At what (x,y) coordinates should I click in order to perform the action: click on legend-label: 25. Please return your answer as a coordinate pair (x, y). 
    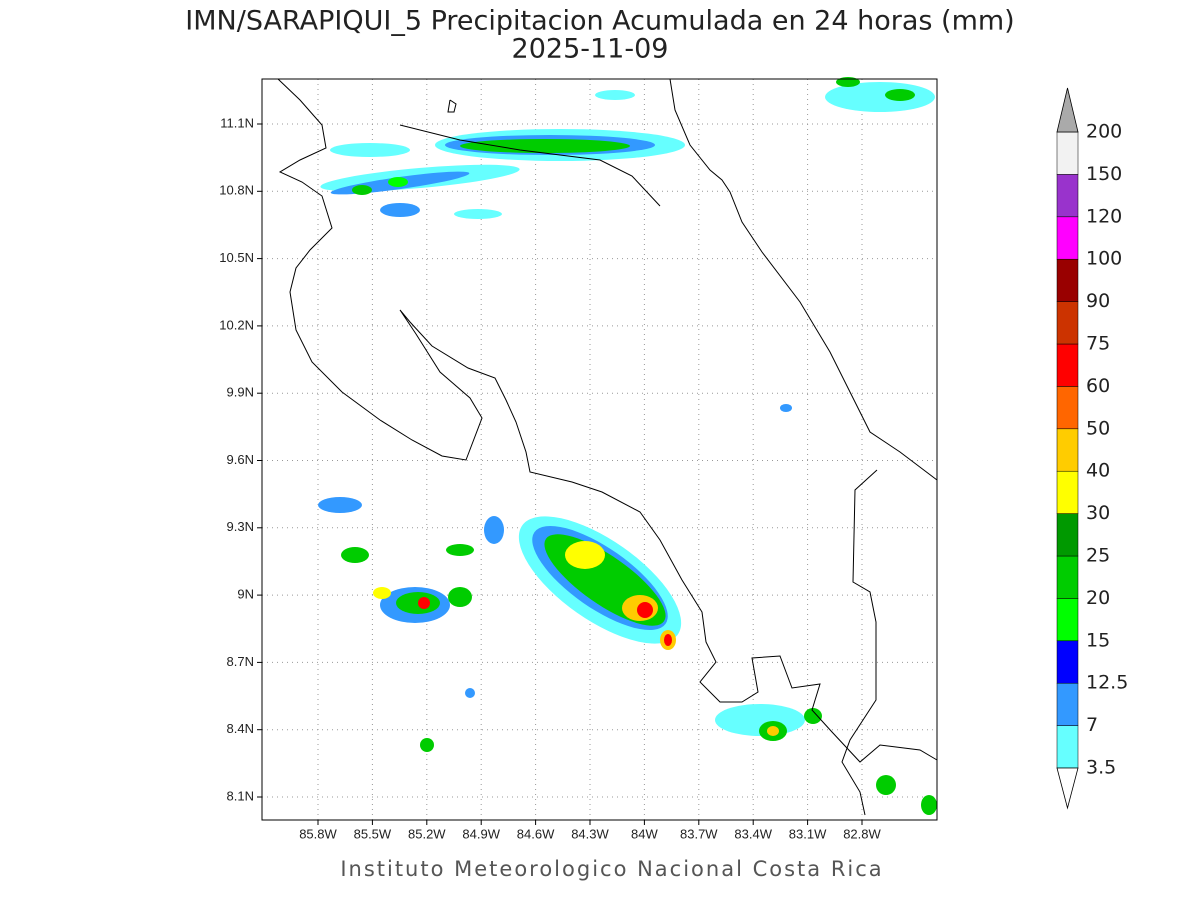
    Looking at the image, I should click on (1098, 556).